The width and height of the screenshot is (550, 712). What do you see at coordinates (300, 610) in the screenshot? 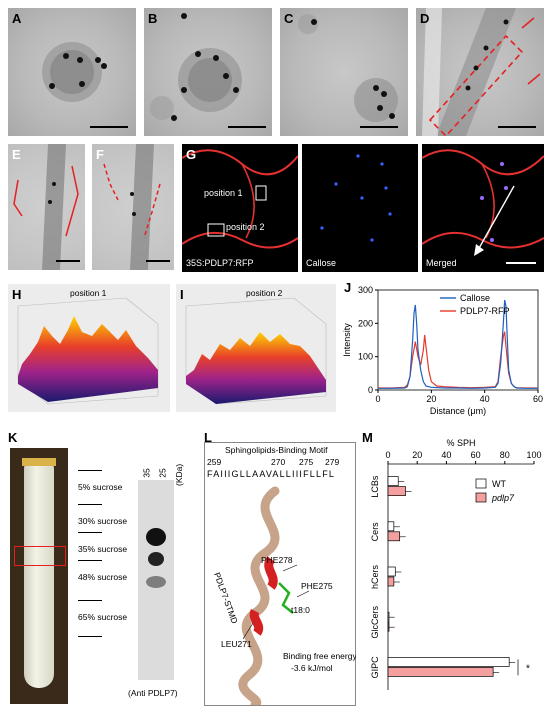
I see `label-t18: t18:0` at bounding box center [300, 610].